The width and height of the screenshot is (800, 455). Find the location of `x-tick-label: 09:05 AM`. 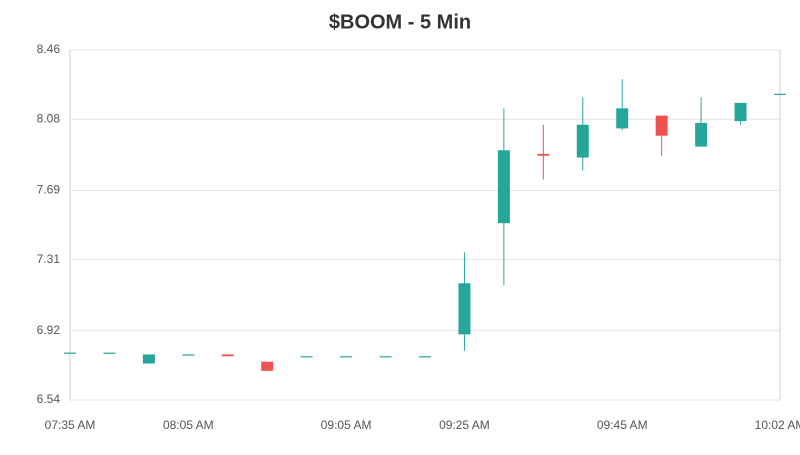

x-tick-label: 09:05 AM is located at coordinates (346, 425).